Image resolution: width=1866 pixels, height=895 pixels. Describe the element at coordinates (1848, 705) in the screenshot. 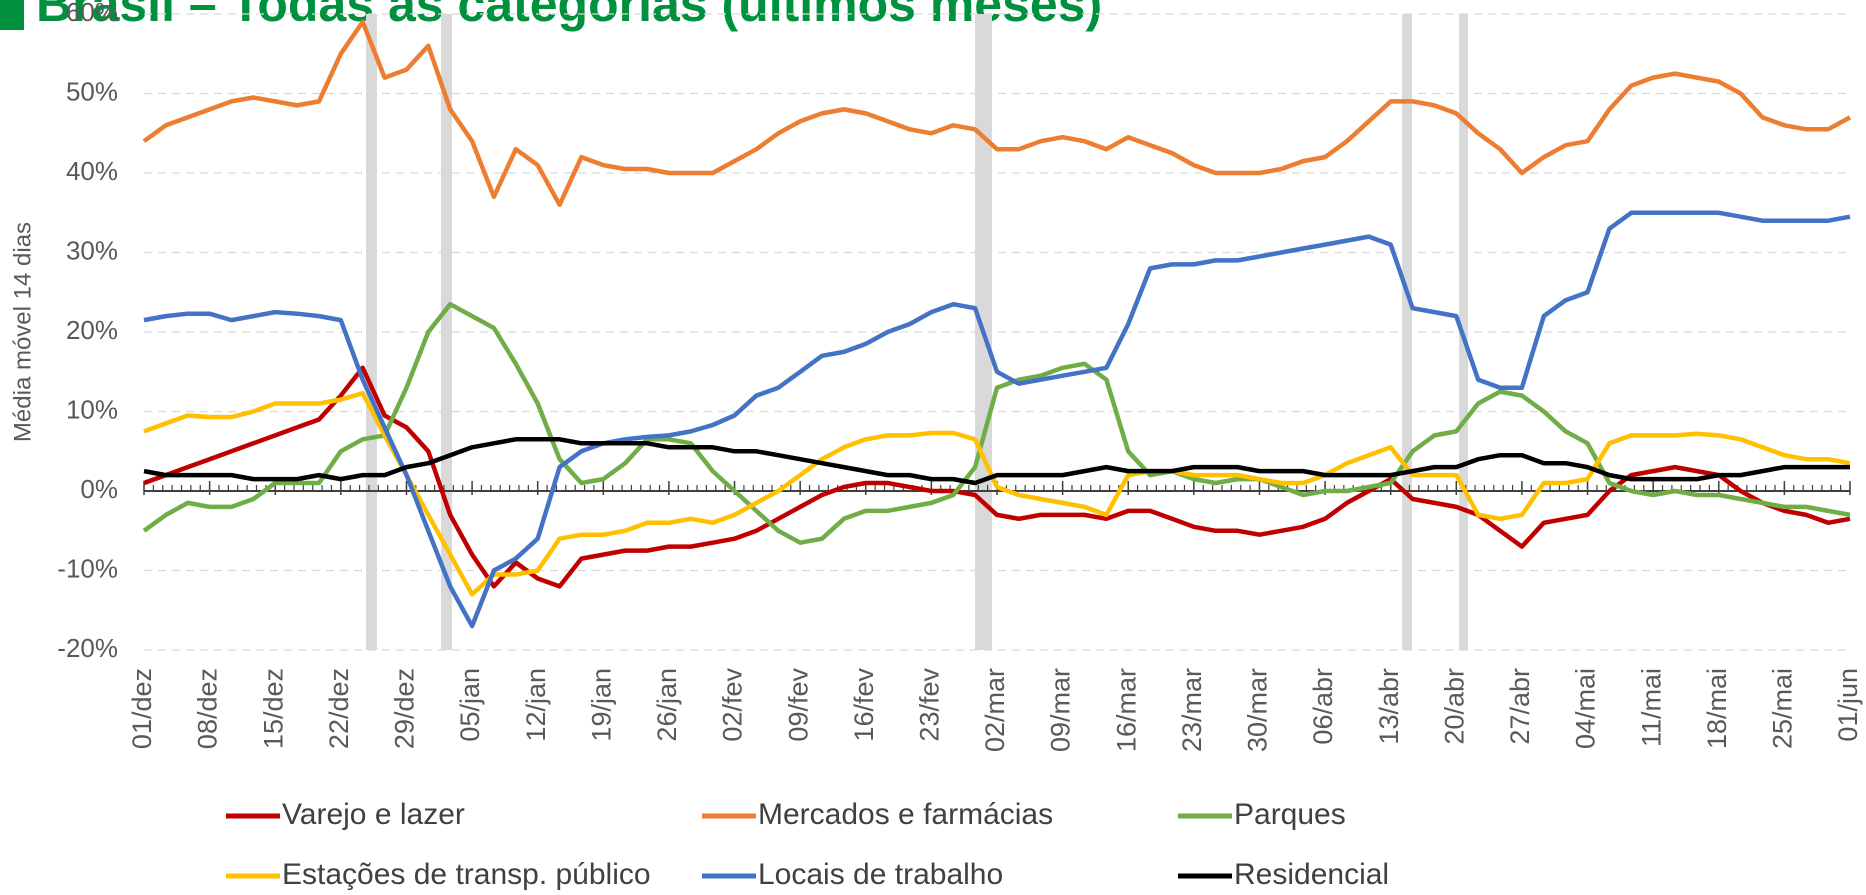

I see `x-tick-label: 01/jun` at that location.